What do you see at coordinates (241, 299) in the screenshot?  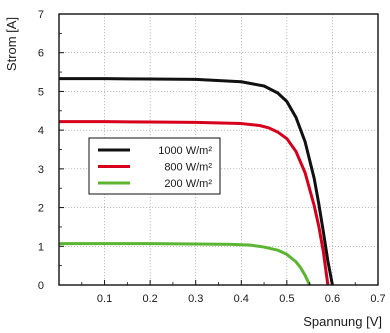 I see `x-tick-label: 0.4` at bounding box center [241, 299].